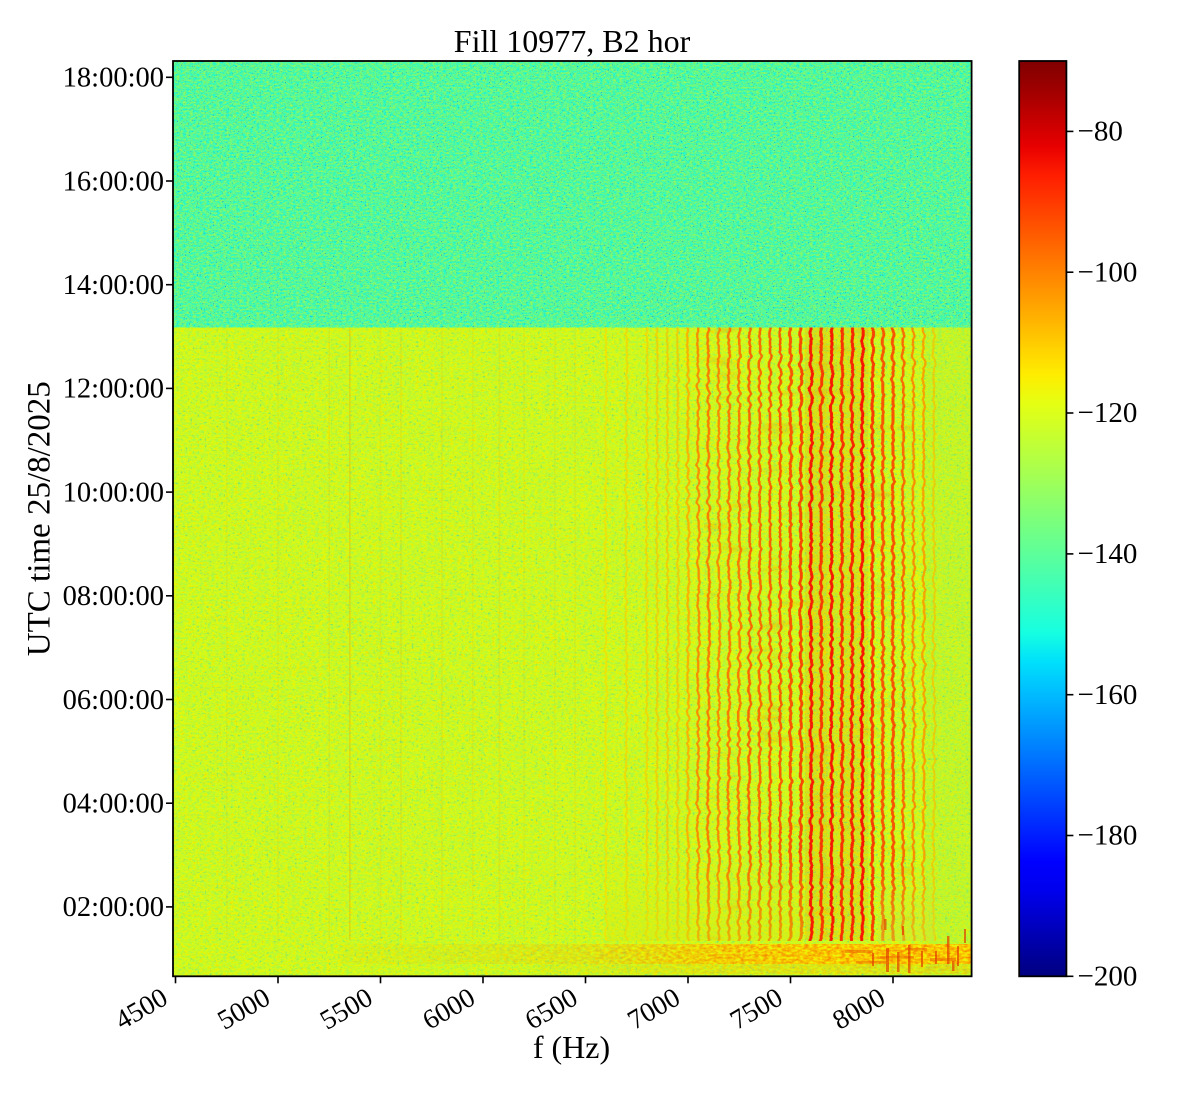  Describe the element at coordinates (1108, 272) in the screenshot. I see `svg-text: −100` at that location.